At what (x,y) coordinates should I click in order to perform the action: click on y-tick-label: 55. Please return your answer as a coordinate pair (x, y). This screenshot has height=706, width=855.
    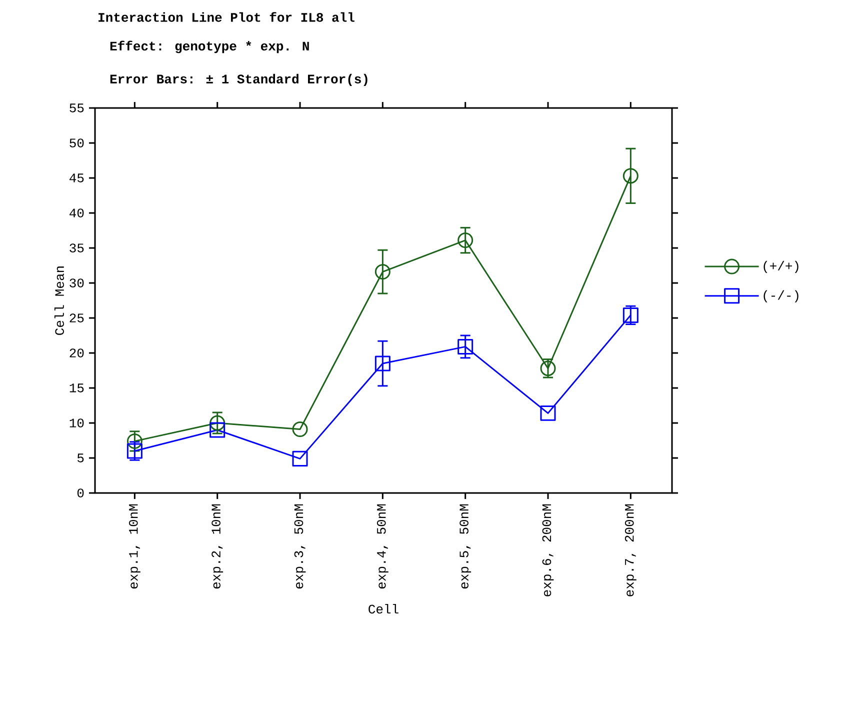
    Looking at the image, I should click on (77, 108).